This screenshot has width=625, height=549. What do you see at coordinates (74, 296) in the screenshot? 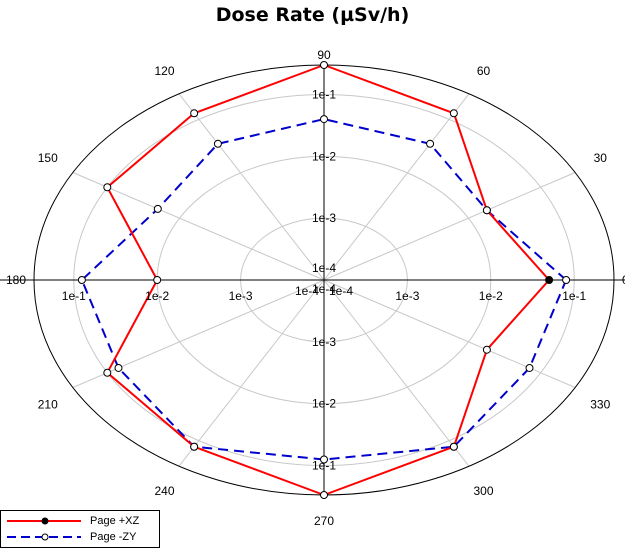
I see `radial-label-w-3: 1e-1` at bounding box center [74, 296].